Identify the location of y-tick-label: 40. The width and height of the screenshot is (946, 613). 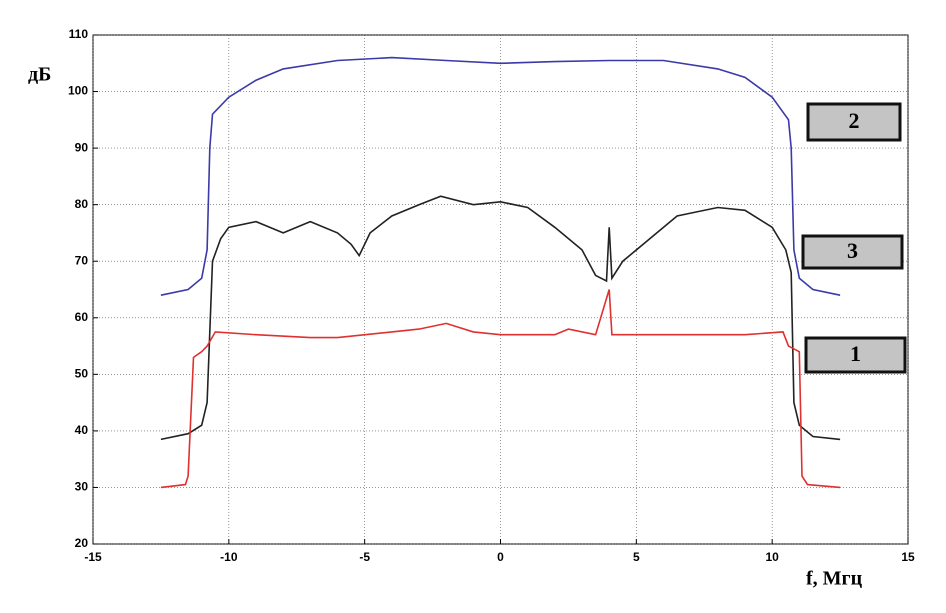
(82, 430).